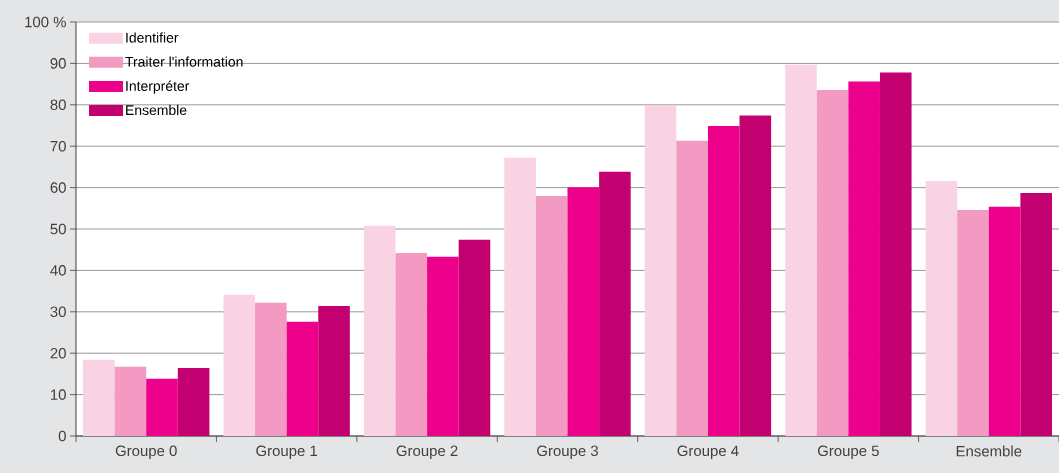  What do you see at coordinates (45, 22) in the screenshot?
I see `y-tick-label: 100 %` at bounding box center [45, 22].